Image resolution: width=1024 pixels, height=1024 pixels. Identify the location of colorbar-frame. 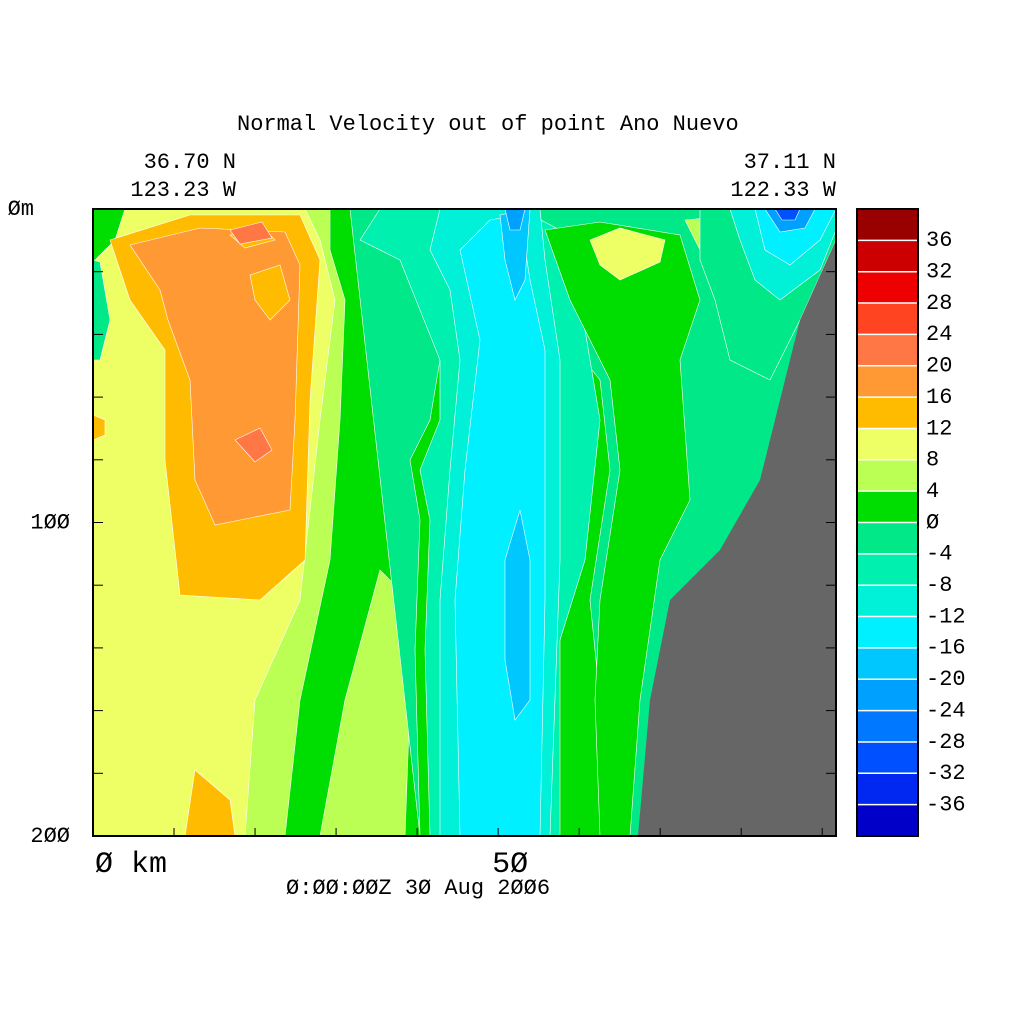
(887, 522).